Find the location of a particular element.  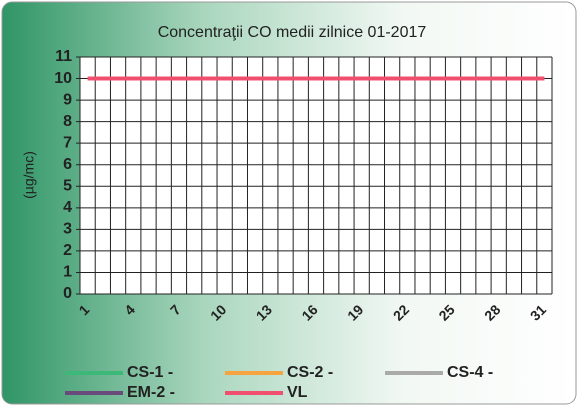

y-axis-label: (µg/mc) is located at coordinates (29, 175).